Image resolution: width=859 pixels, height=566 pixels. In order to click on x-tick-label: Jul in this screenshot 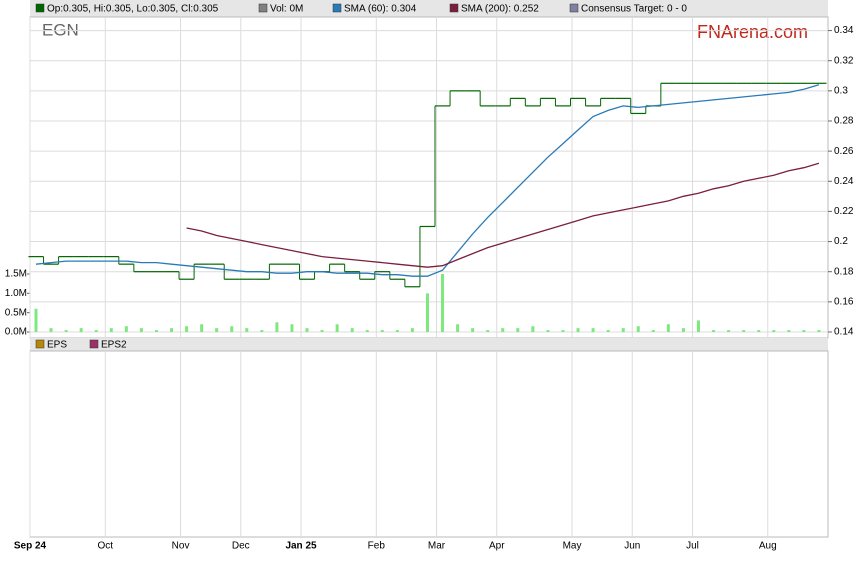, I will do `click(692, 546)`.